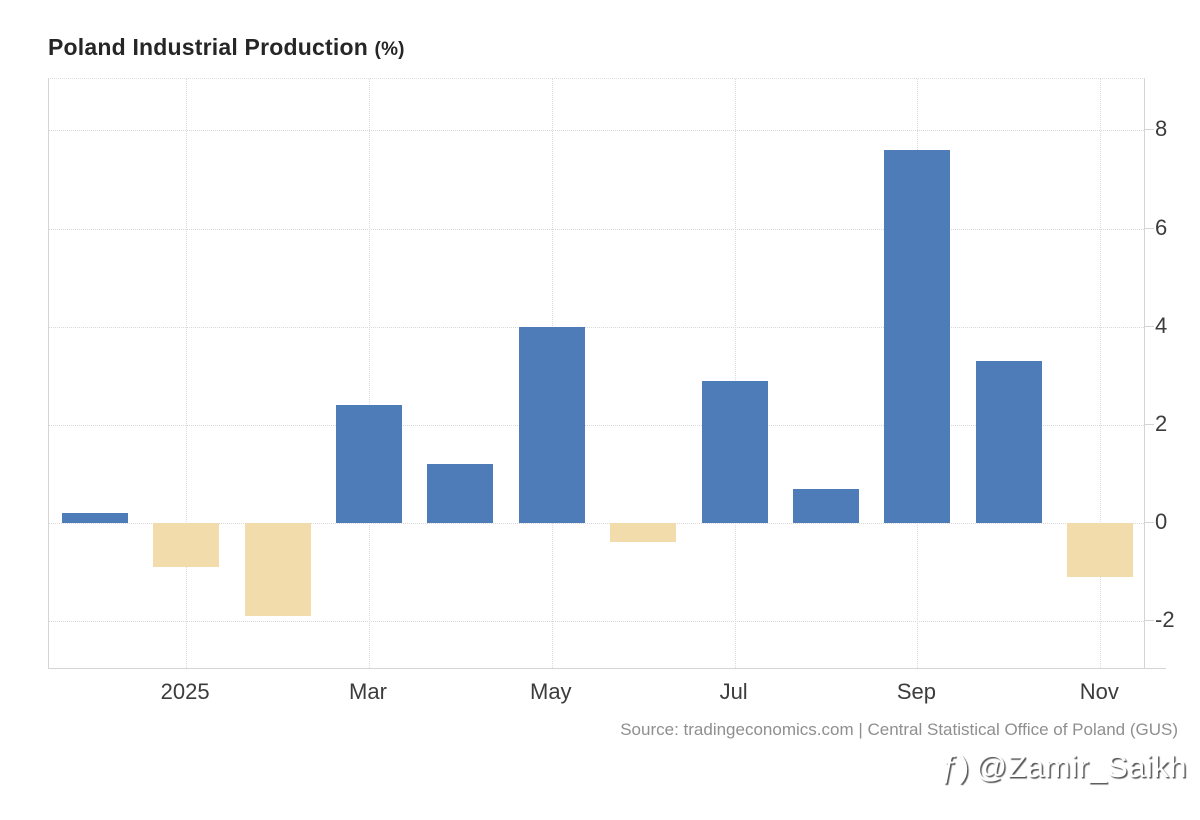  Describe the element at coordinates (208, 47) in the screenshot. I see `chart-title-text: Poland Industrial Production` at that location.